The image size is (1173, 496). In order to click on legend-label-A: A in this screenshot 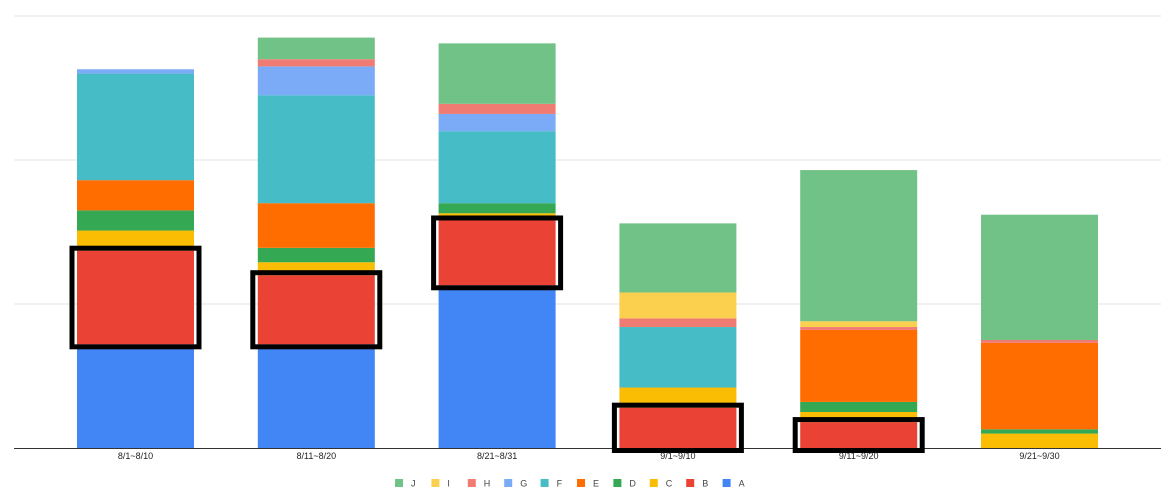, I will do `click(742, 484)`.